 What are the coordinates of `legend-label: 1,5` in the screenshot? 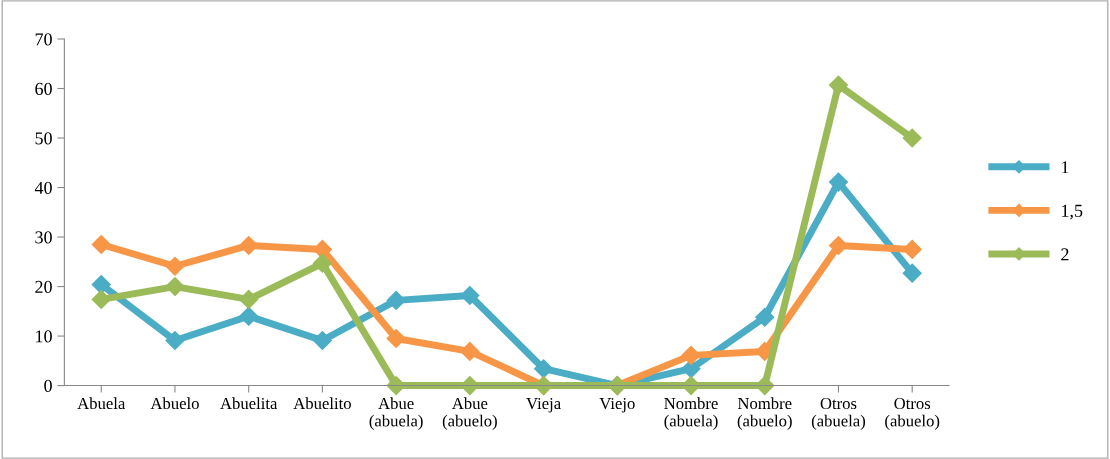 It's located at (1072, 212).